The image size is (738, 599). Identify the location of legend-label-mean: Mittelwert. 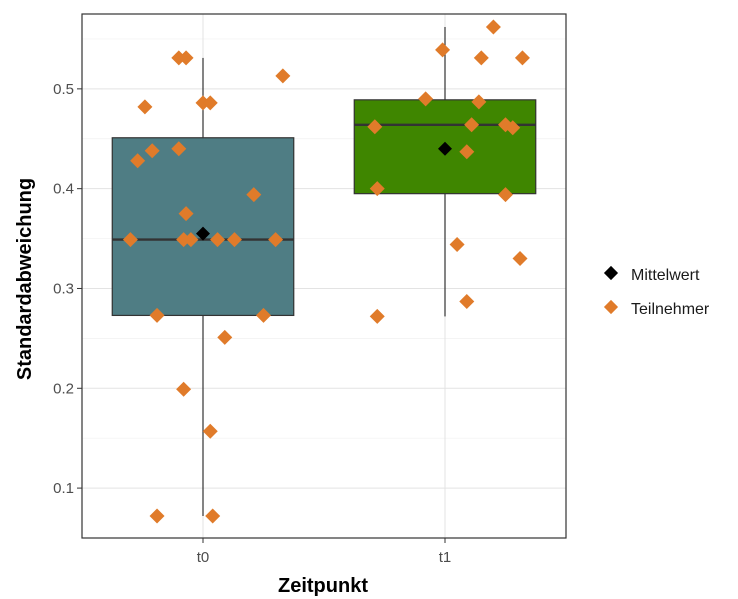
(665, 275).